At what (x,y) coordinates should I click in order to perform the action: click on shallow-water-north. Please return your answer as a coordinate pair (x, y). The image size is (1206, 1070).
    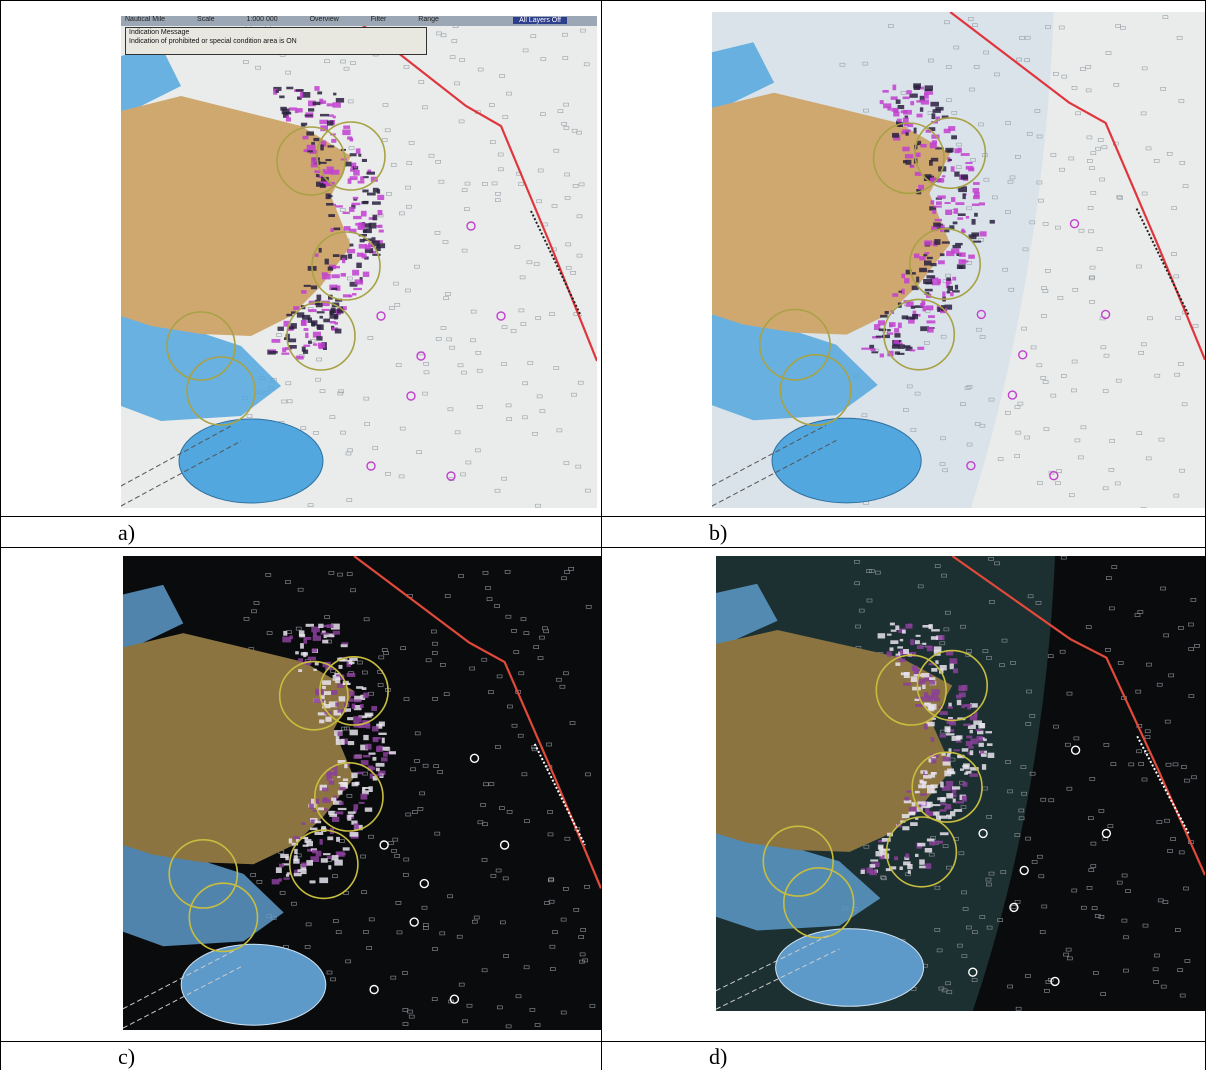
    Looking at the image, I should click on (151, 81).